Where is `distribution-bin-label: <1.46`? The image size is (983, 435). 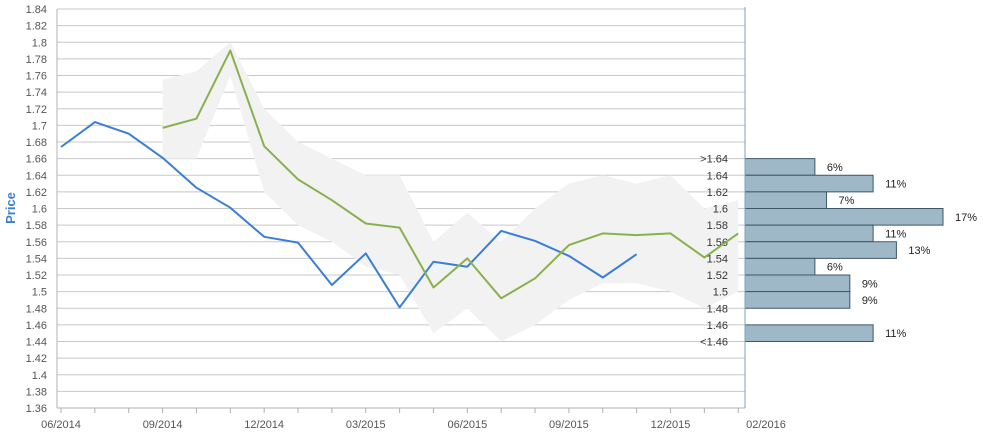 distribution-bin-label: <1.46 is located at coordinates (714, 343).